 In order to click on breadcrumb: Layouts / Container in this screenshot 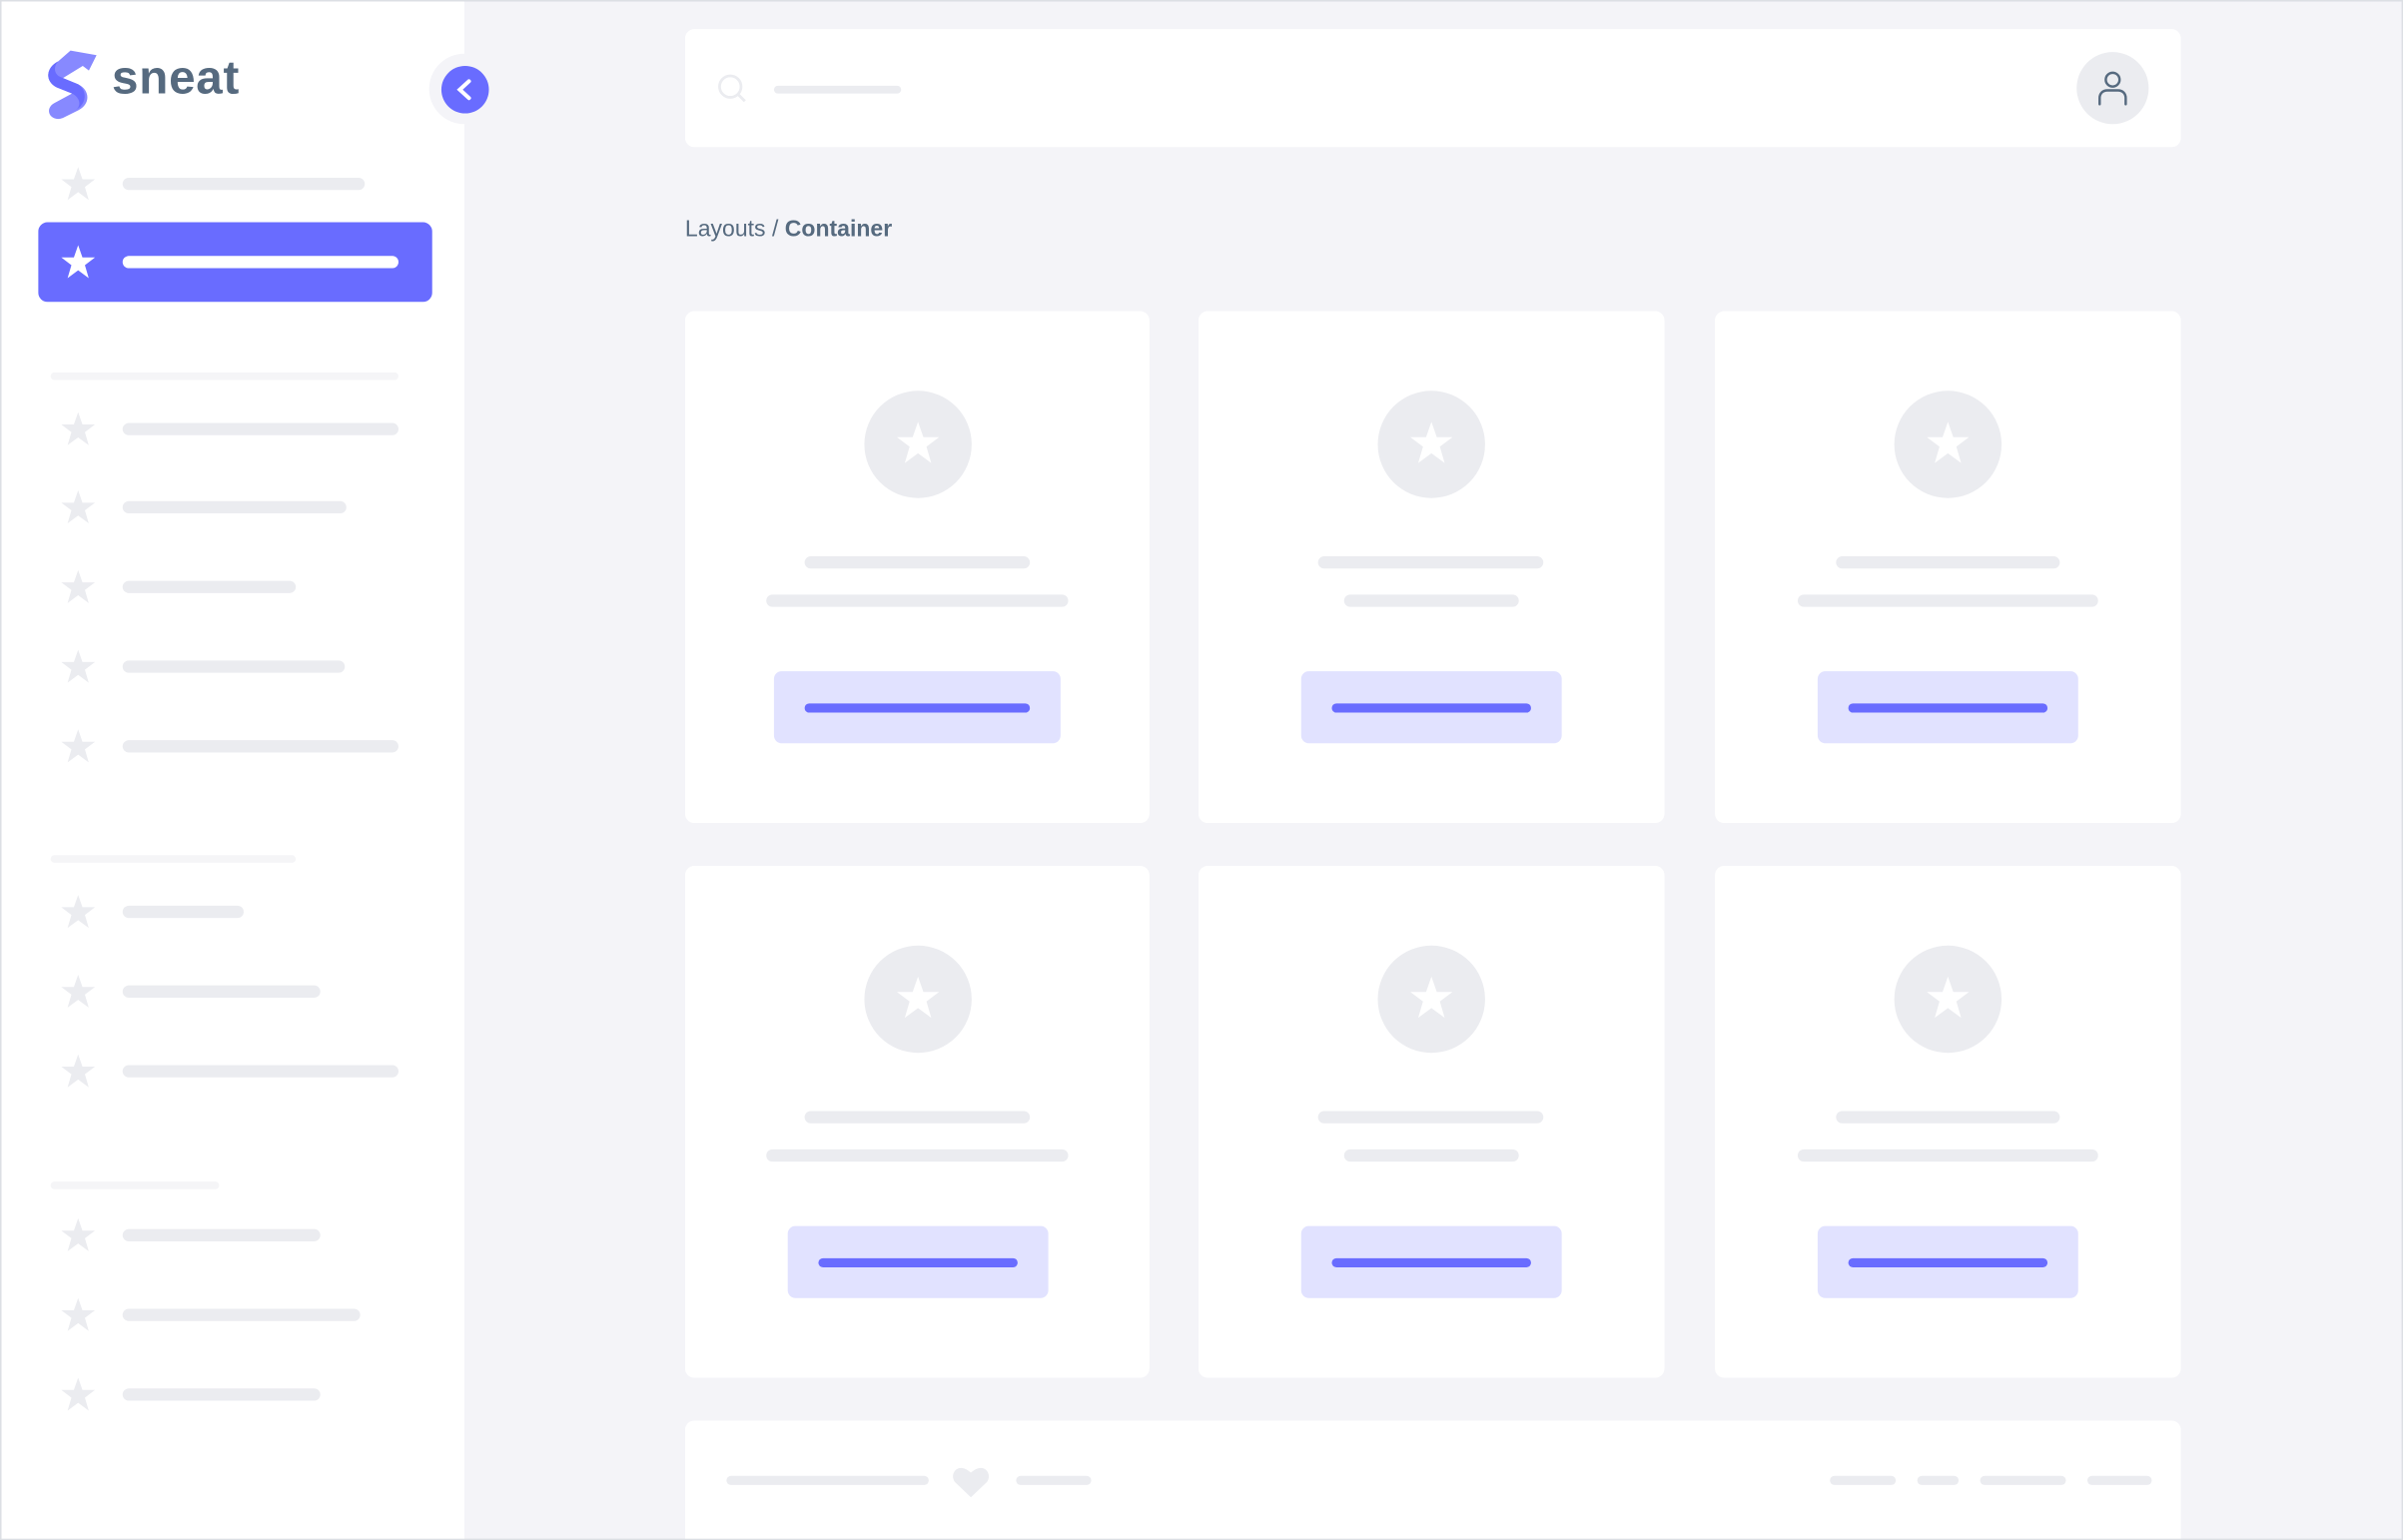, I will do `click(789, 229)`.